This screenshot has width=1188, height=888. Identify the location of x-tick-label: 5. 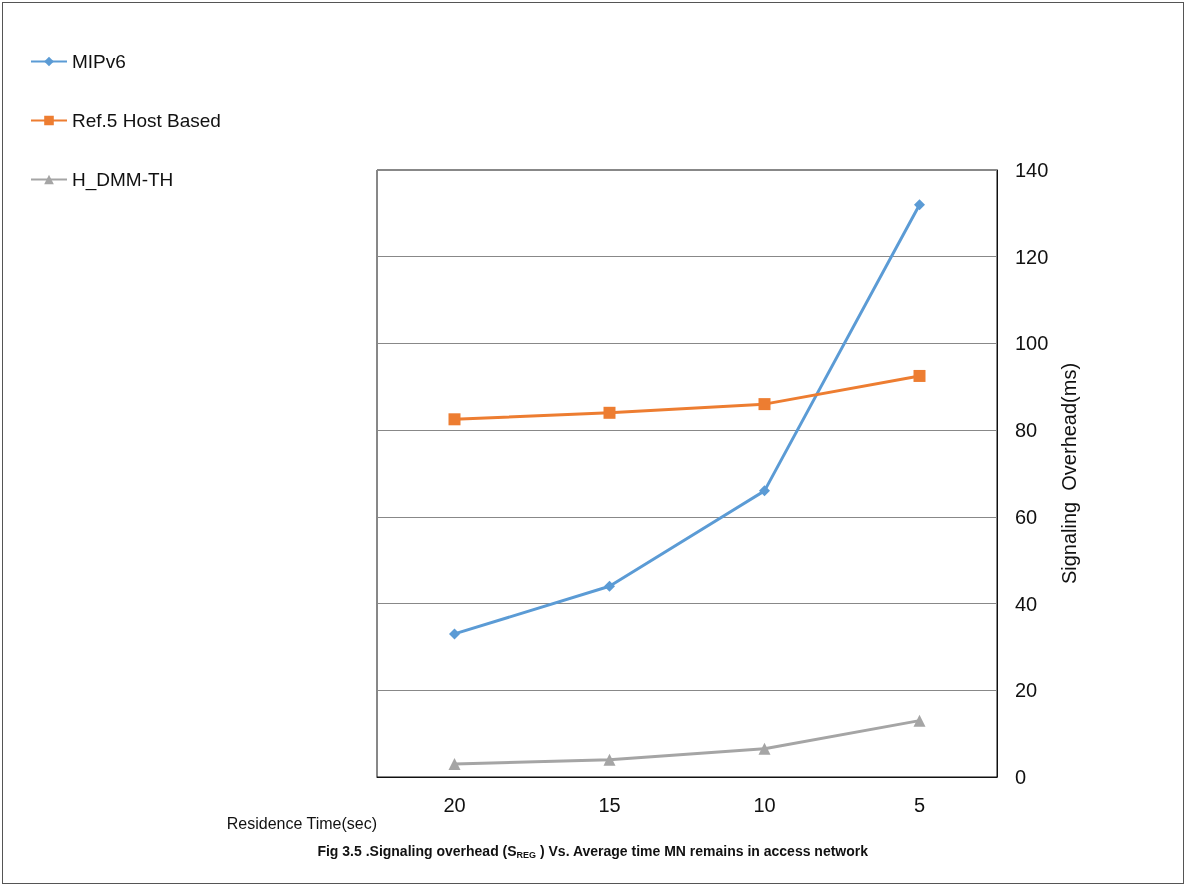
(919, 805).